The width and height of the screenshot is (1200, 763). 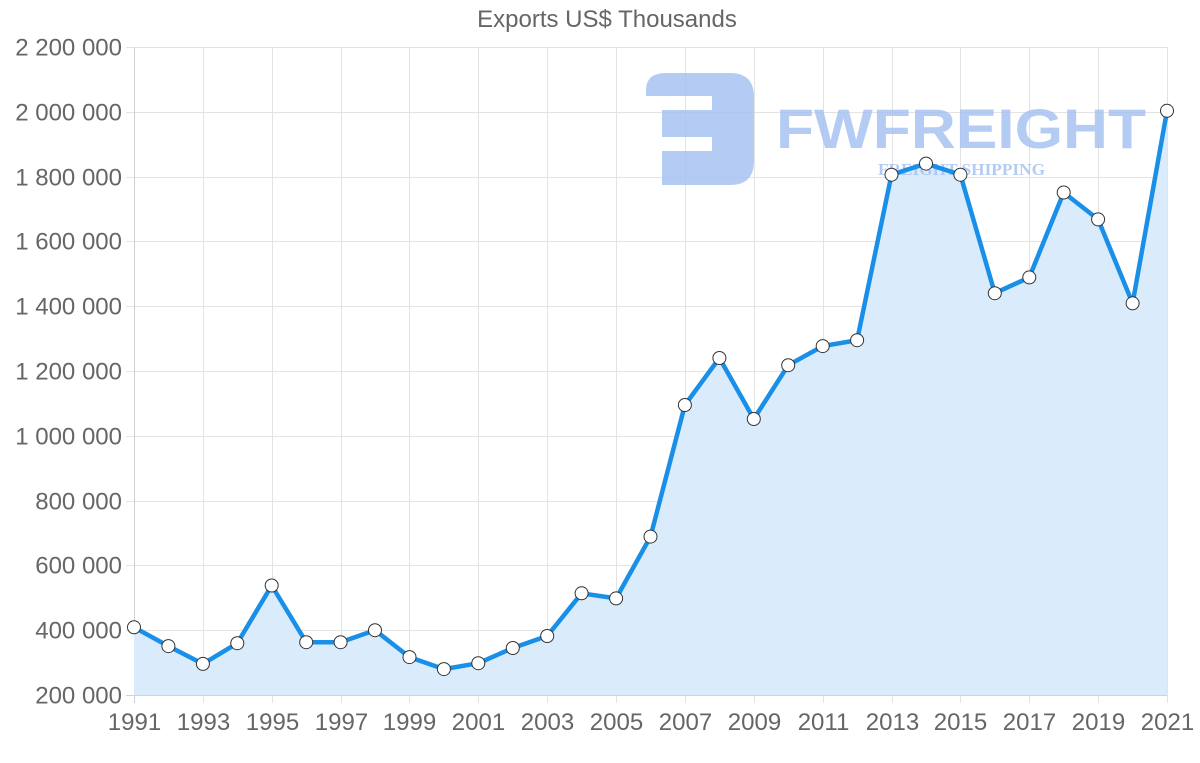 What do you see at coordinates (68, 48) in the screenshot?
I see `y-tick-label: 2 200 000` at bounding box center [68, 48].